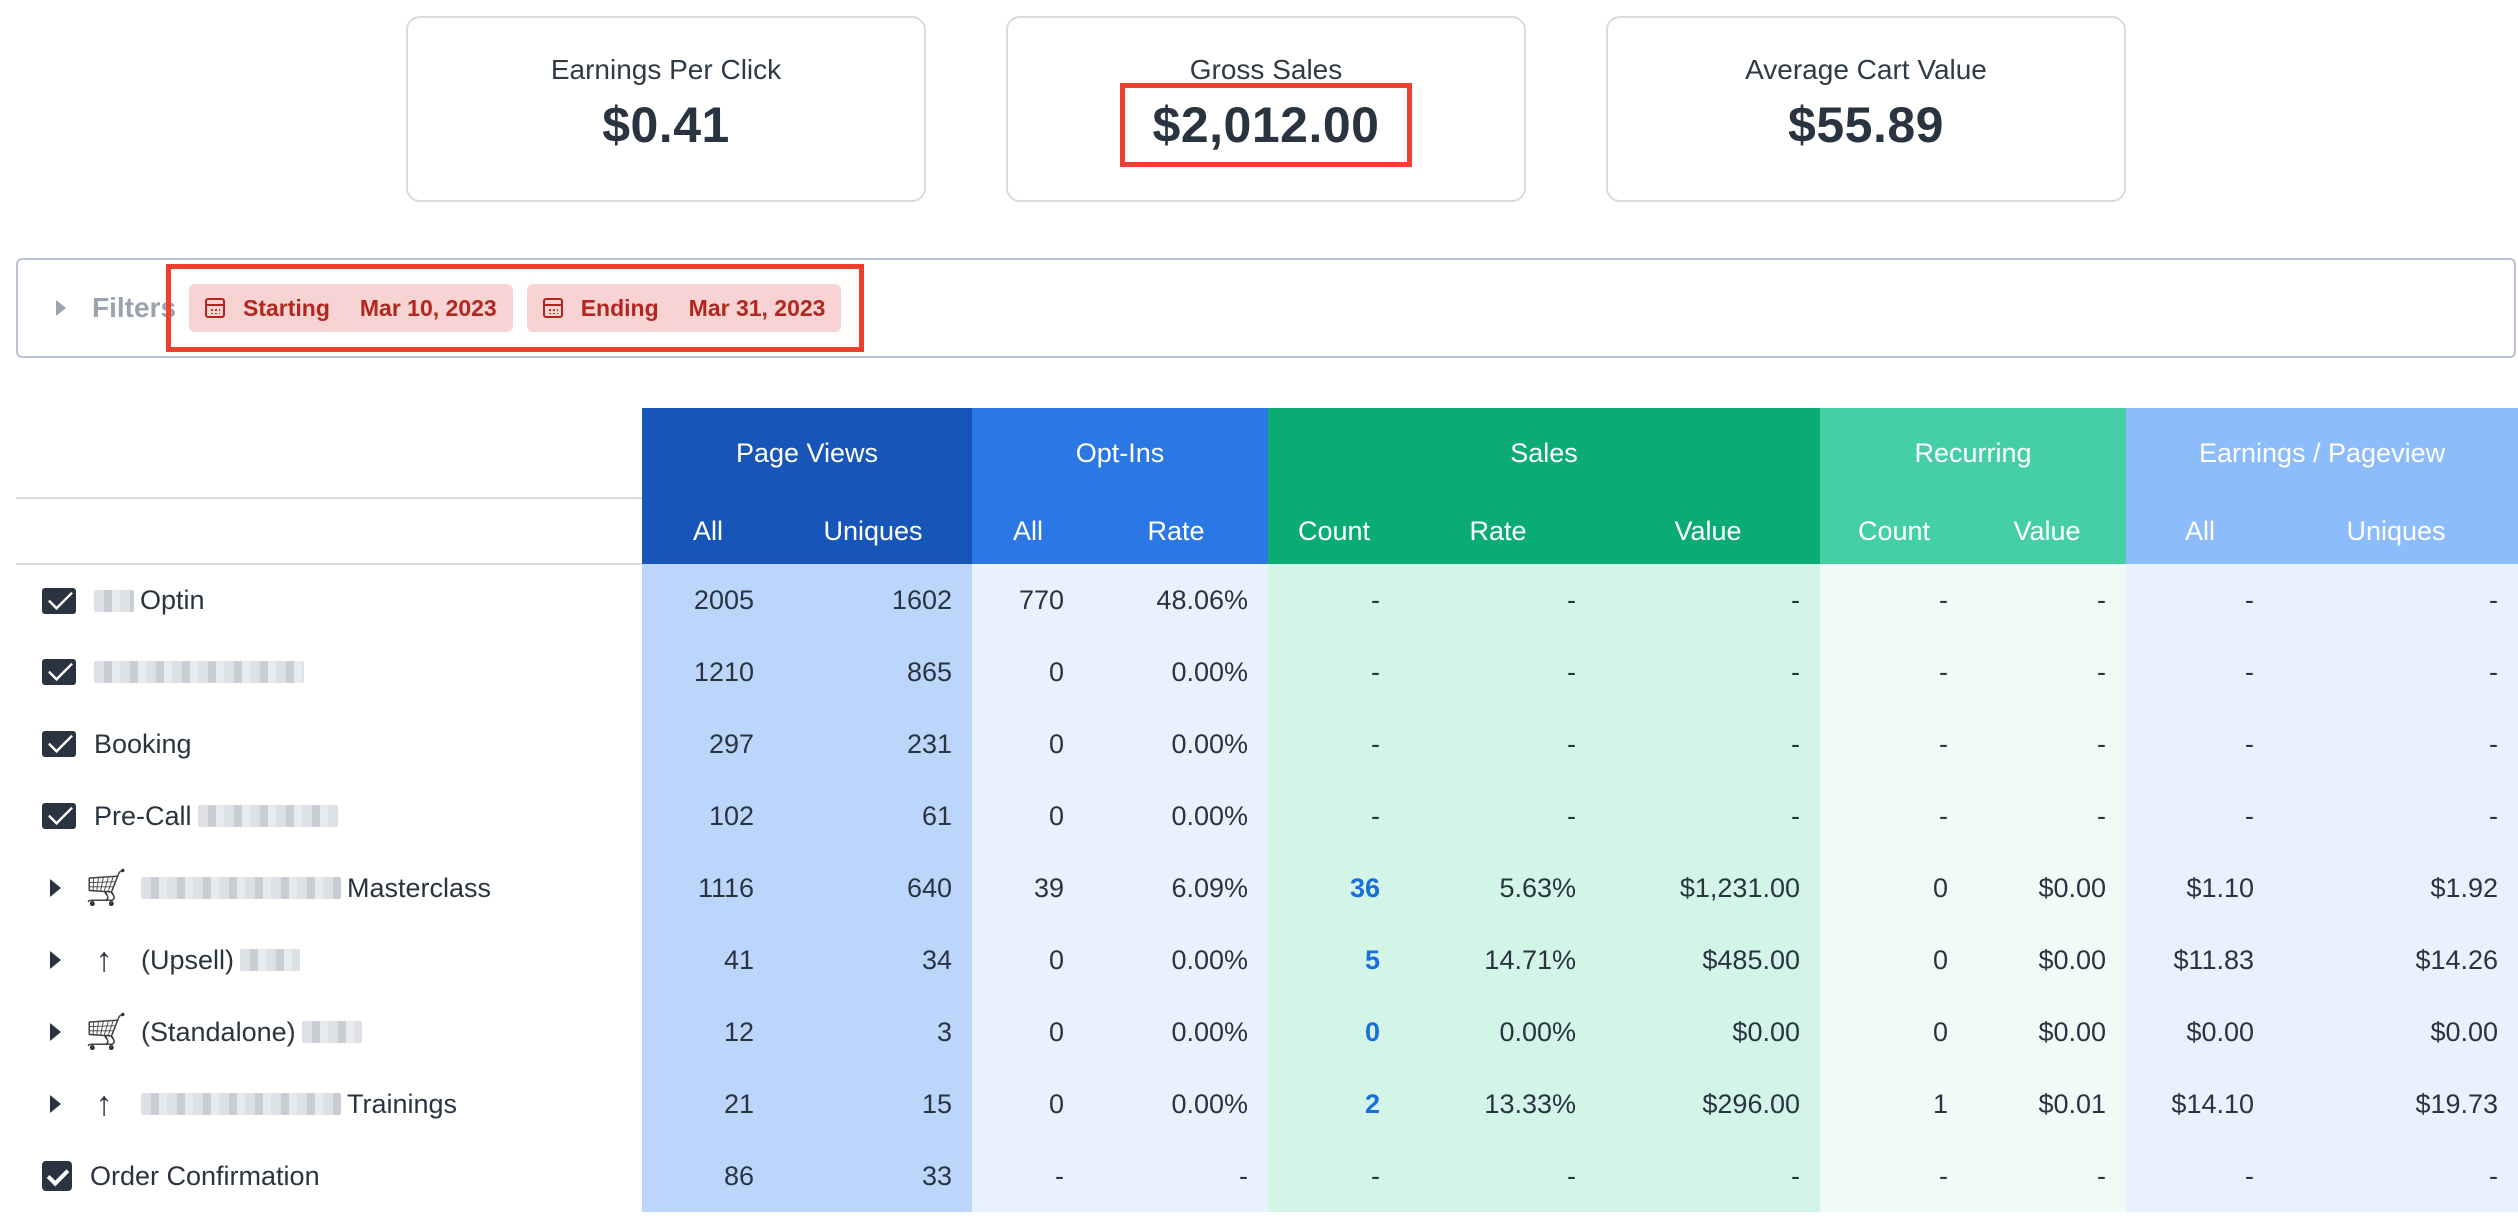 This screenshot has width=2518, height=1224. What do you see at coordinates (1267, 1176) in the screenshot?
I see `table-row: Order Confirmation 86 33- - - - - - - - -` at bounding box center [1267, 1176].